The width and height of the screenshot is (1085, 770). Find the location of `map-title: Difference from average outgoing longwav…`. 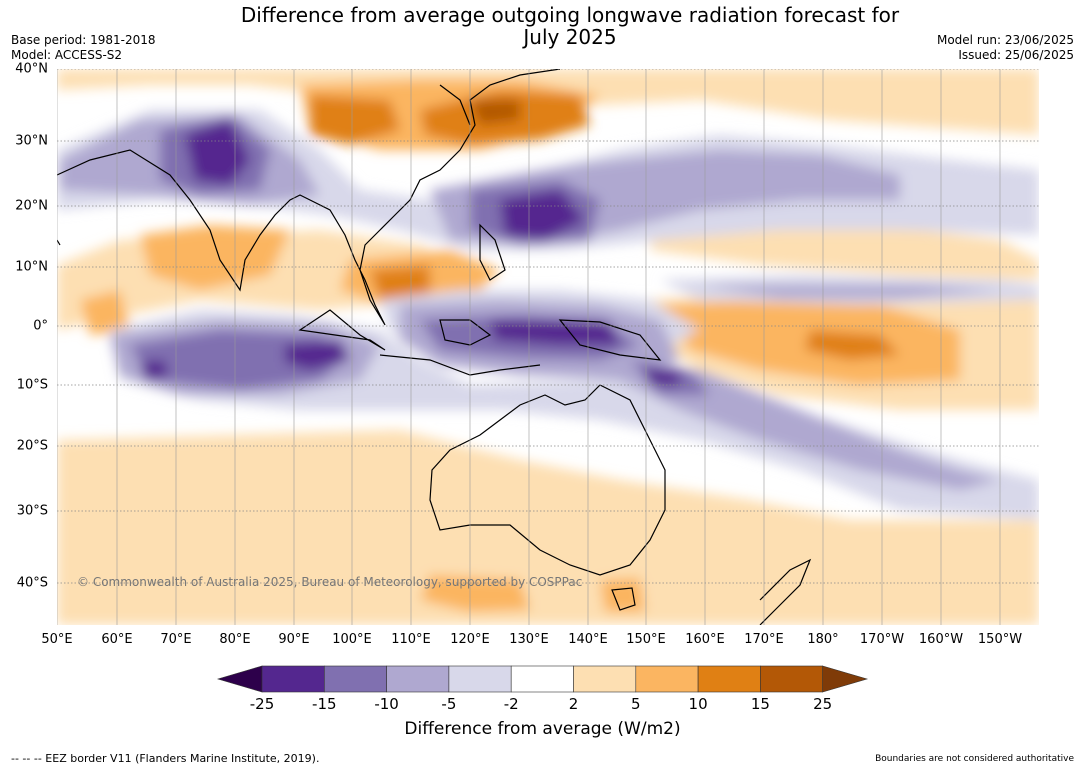

map-title: Difference from average outgoing longwav… is located at coordinates (542, 26).